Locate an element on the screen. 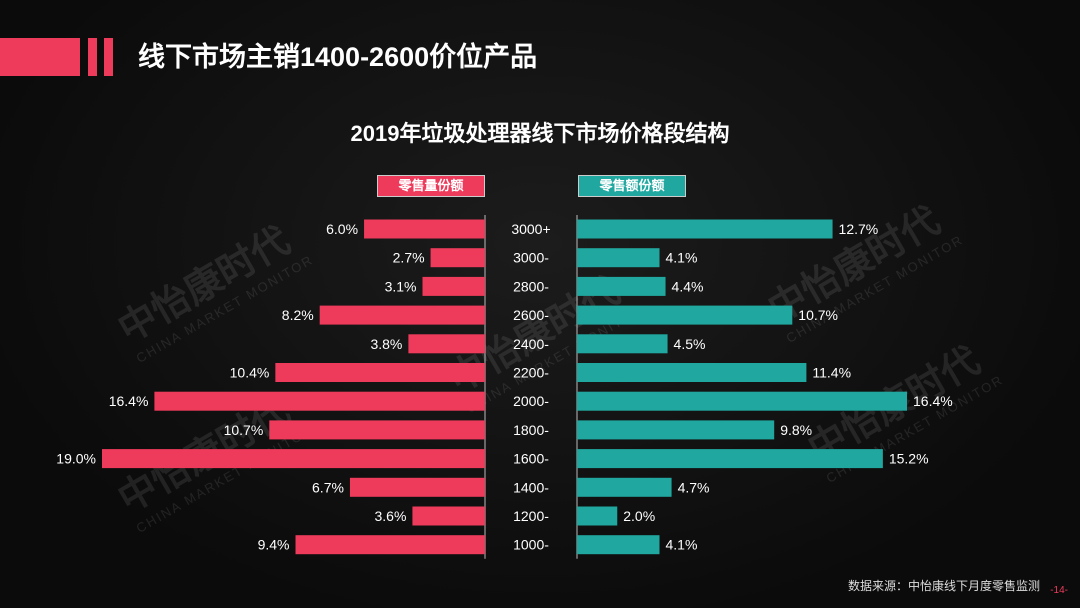 This screenshot has width=1080, height=608. data-label-volume: 10.4% is located at coordinates (250, 373).